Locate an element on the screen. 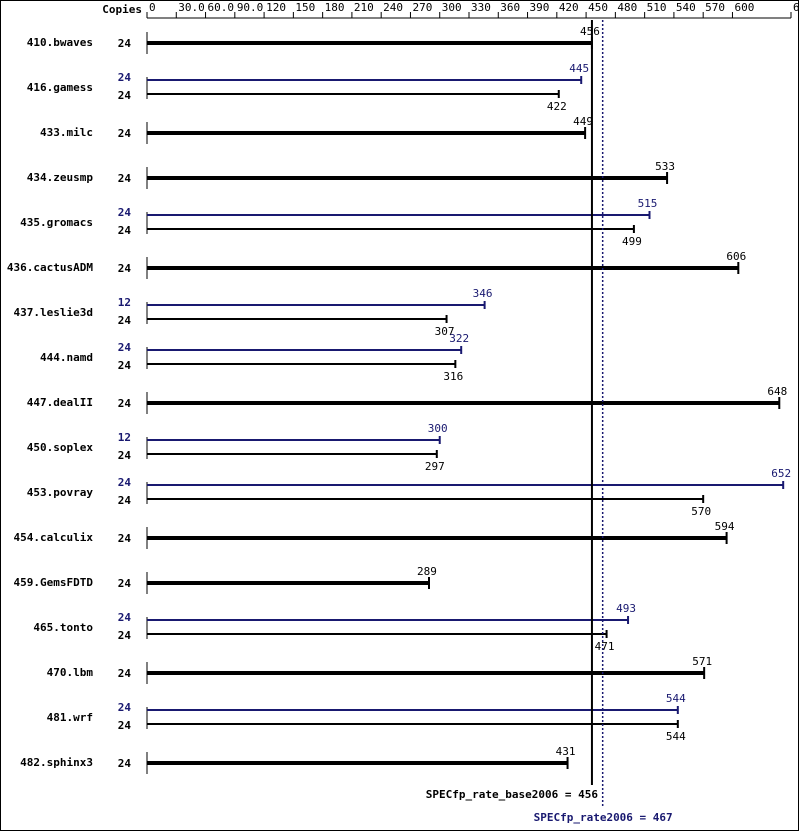  base-value-label: 297 is located at coordinates (435, 466).